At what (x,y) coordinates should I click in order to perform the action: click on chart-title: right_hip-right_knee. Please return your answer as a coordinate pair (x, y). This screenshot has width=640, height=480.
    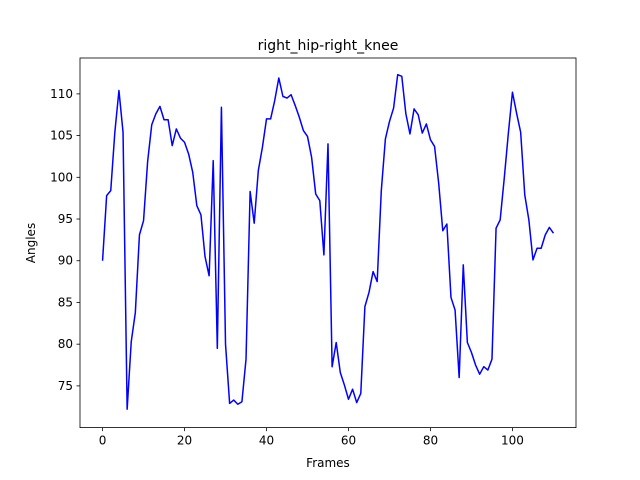
    Looking at the image, I should click on (328, 46).